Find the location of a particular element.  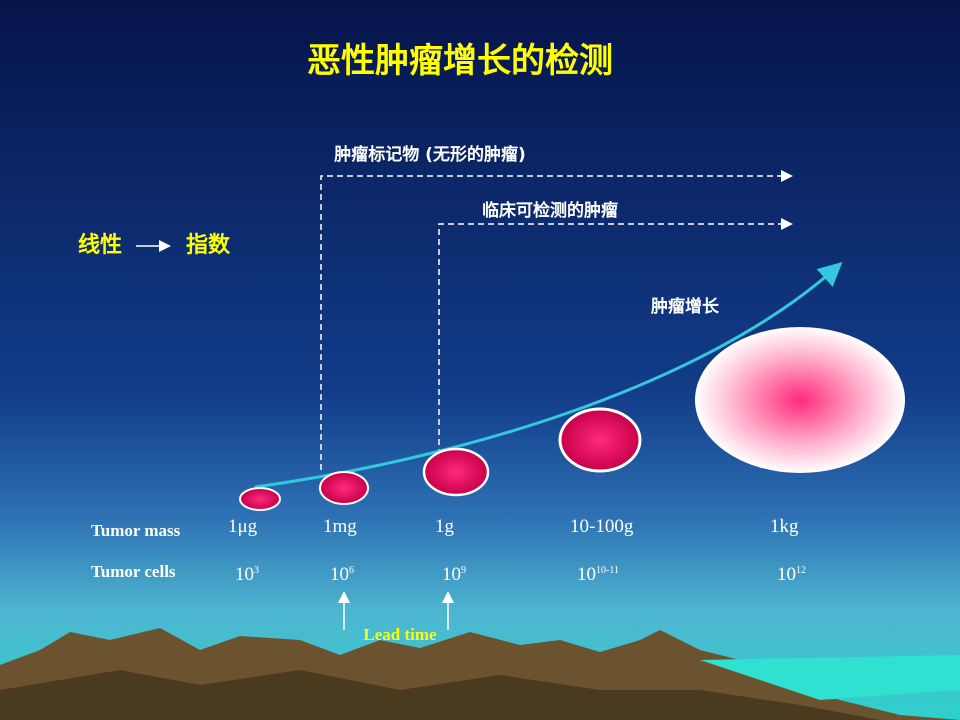

mass-value: 10-100g is located at coordinates (602, 526).